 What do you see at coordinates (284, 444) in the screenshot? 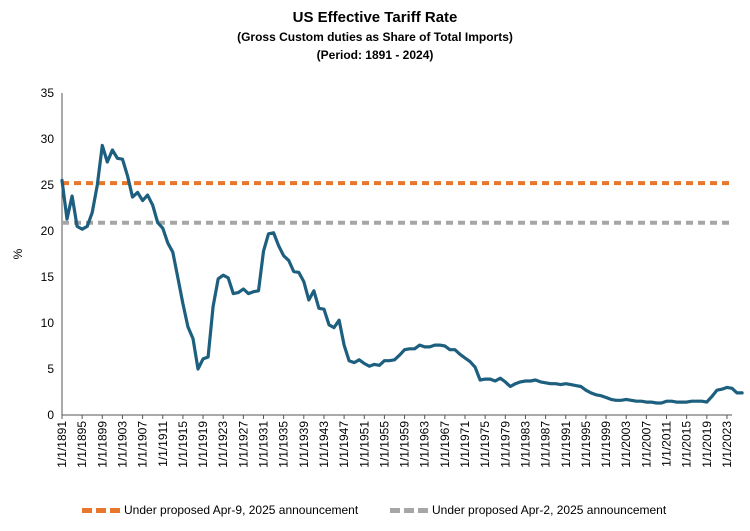
I see `x-tick-label: 1/1/1935` at bounding box center [284, 444].